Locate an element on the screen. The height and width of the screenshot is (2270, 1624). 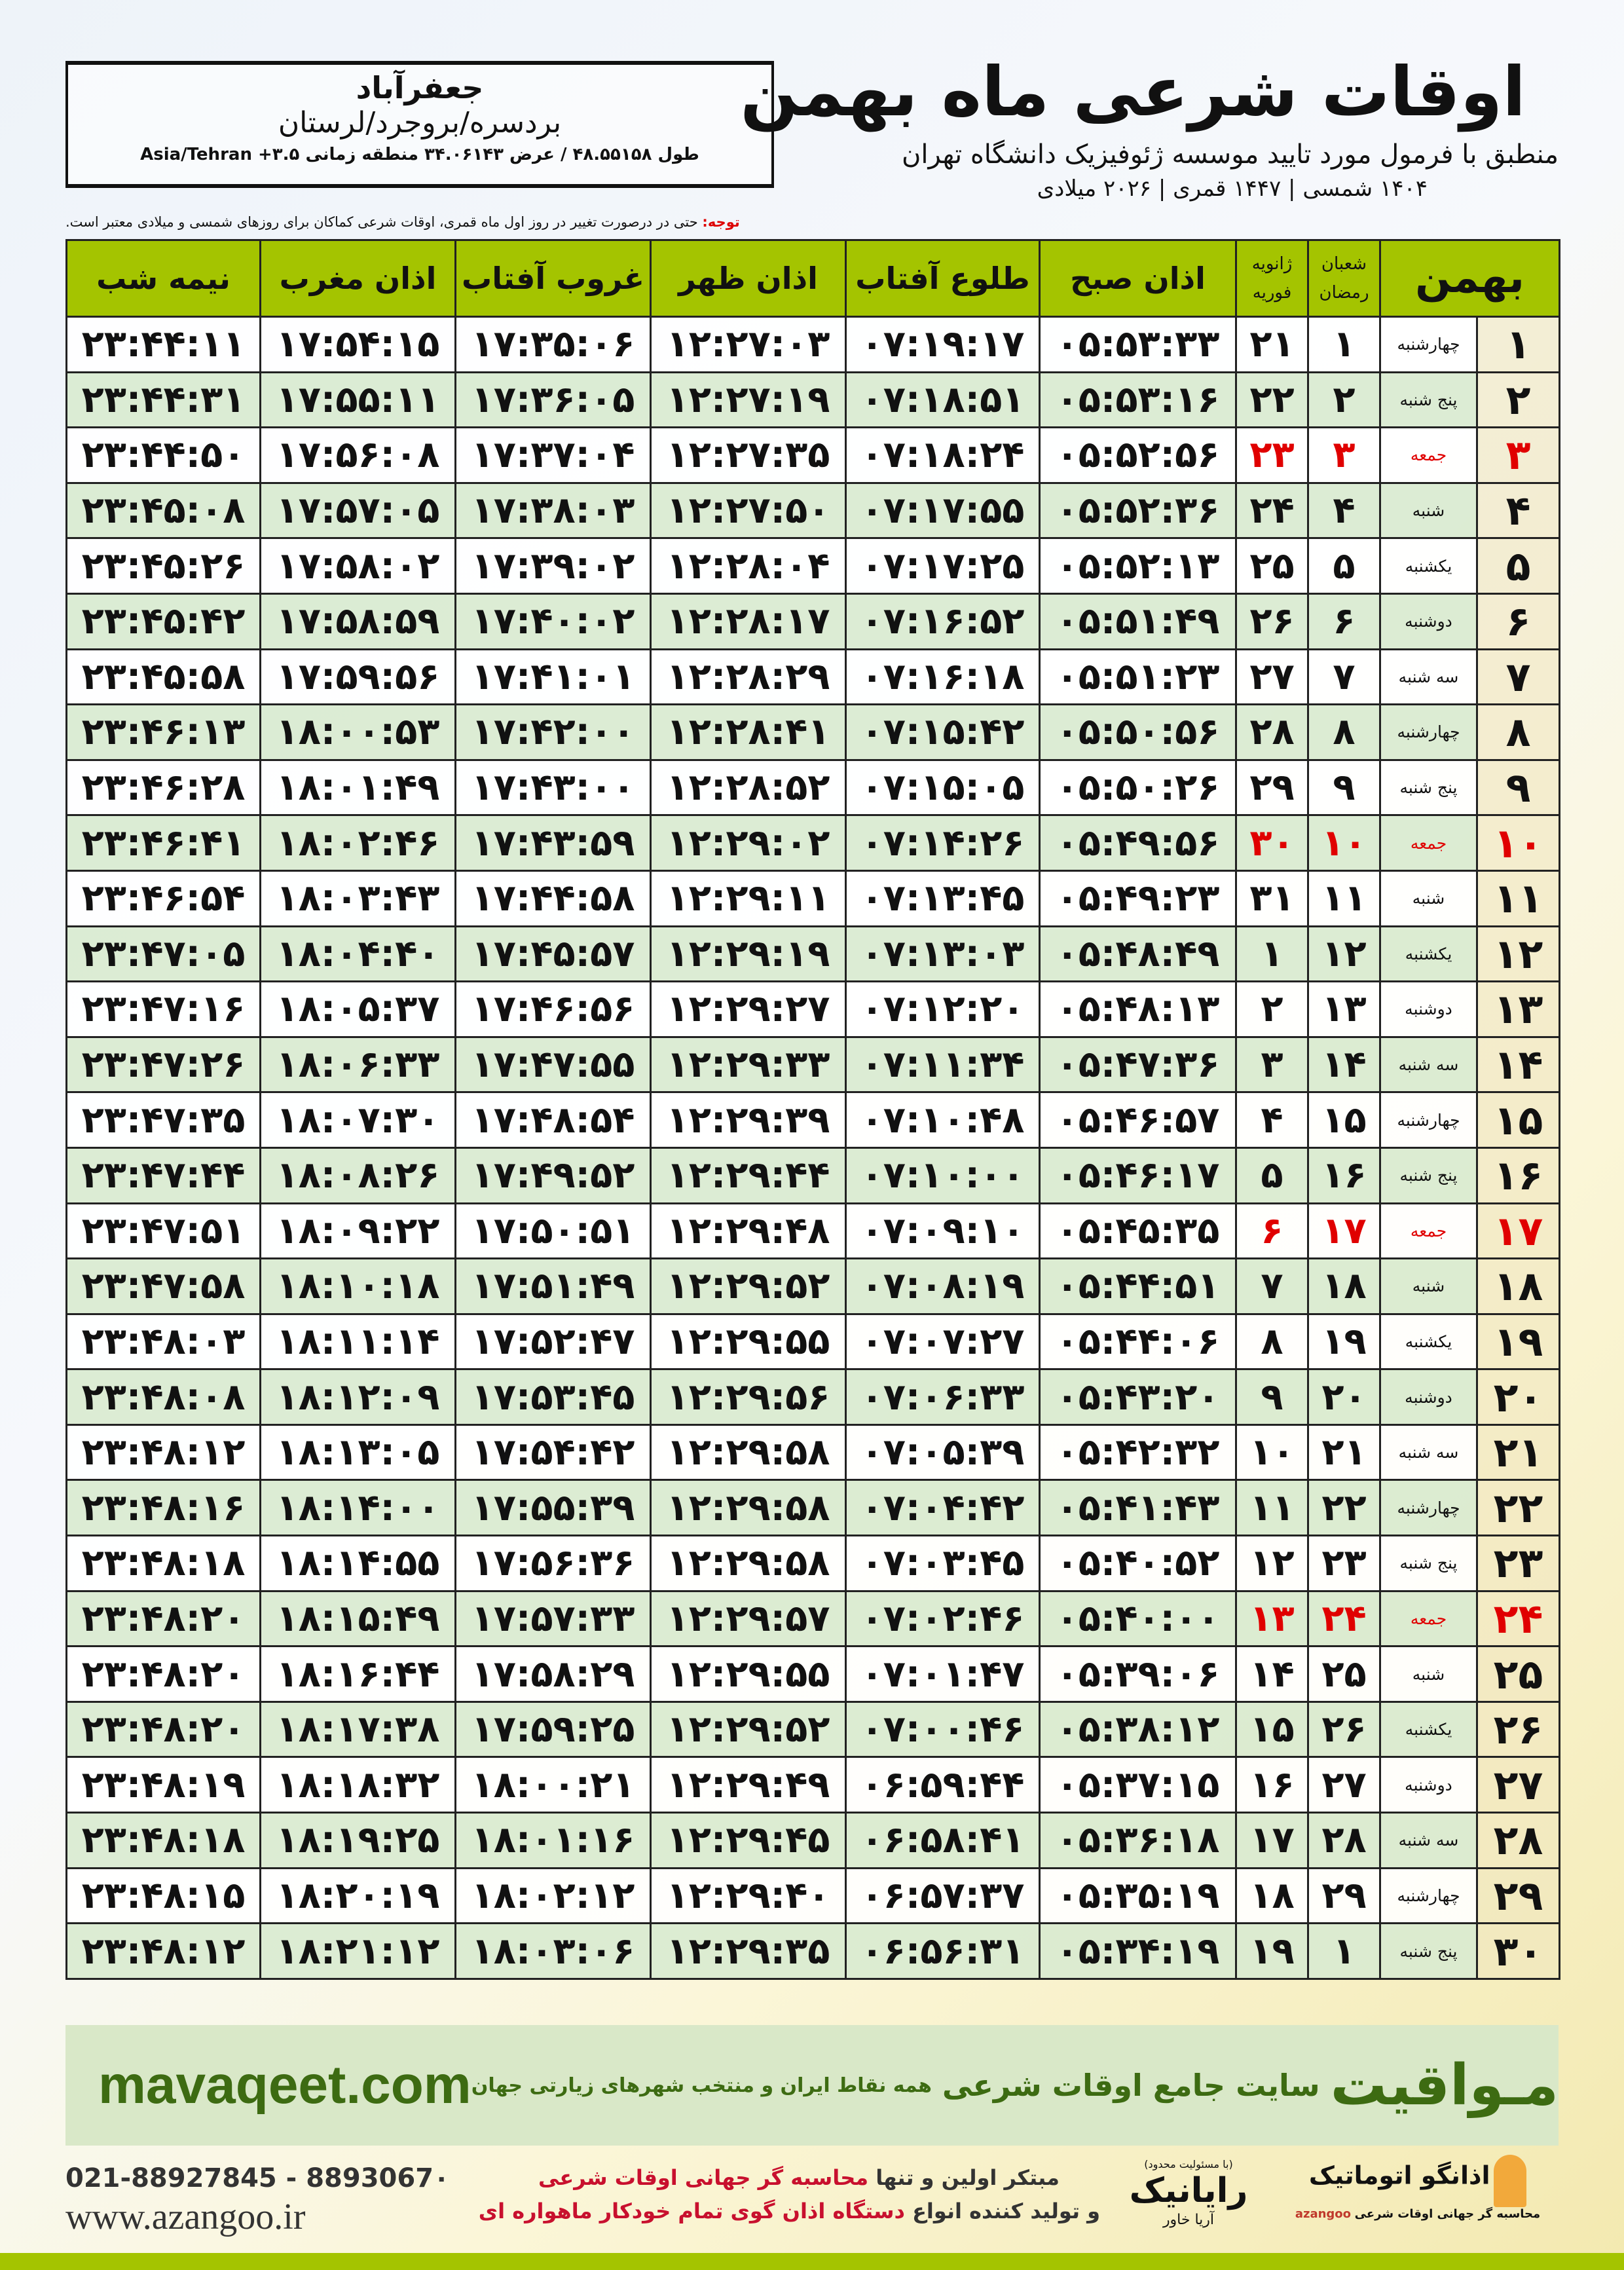
mavaqeet-url: mavaqeet.com is located at coordinates (284, 2085).